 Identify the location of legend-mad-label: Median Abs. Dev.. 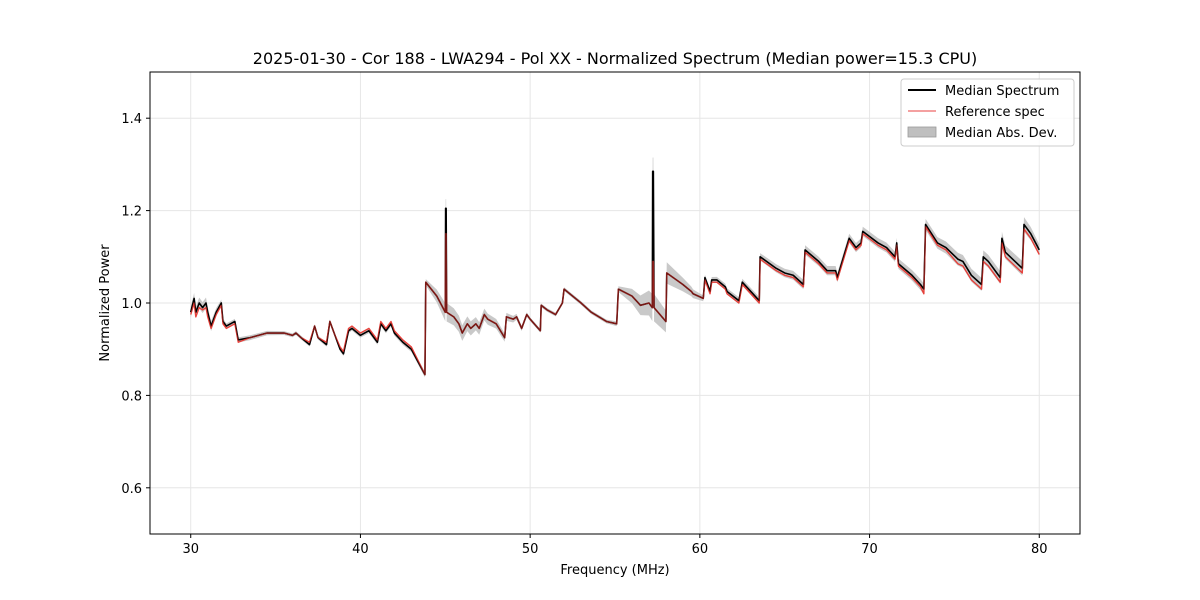
(1001, 133).